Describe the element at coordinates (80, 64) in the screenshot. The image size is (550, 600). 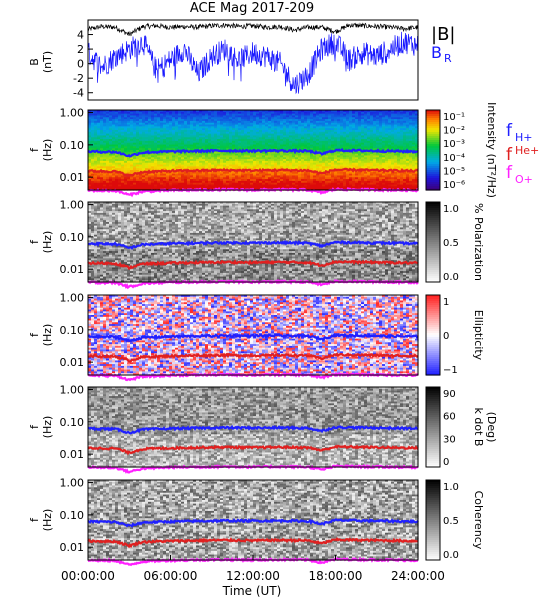
I see `b-ytick-label: 0` at that location.